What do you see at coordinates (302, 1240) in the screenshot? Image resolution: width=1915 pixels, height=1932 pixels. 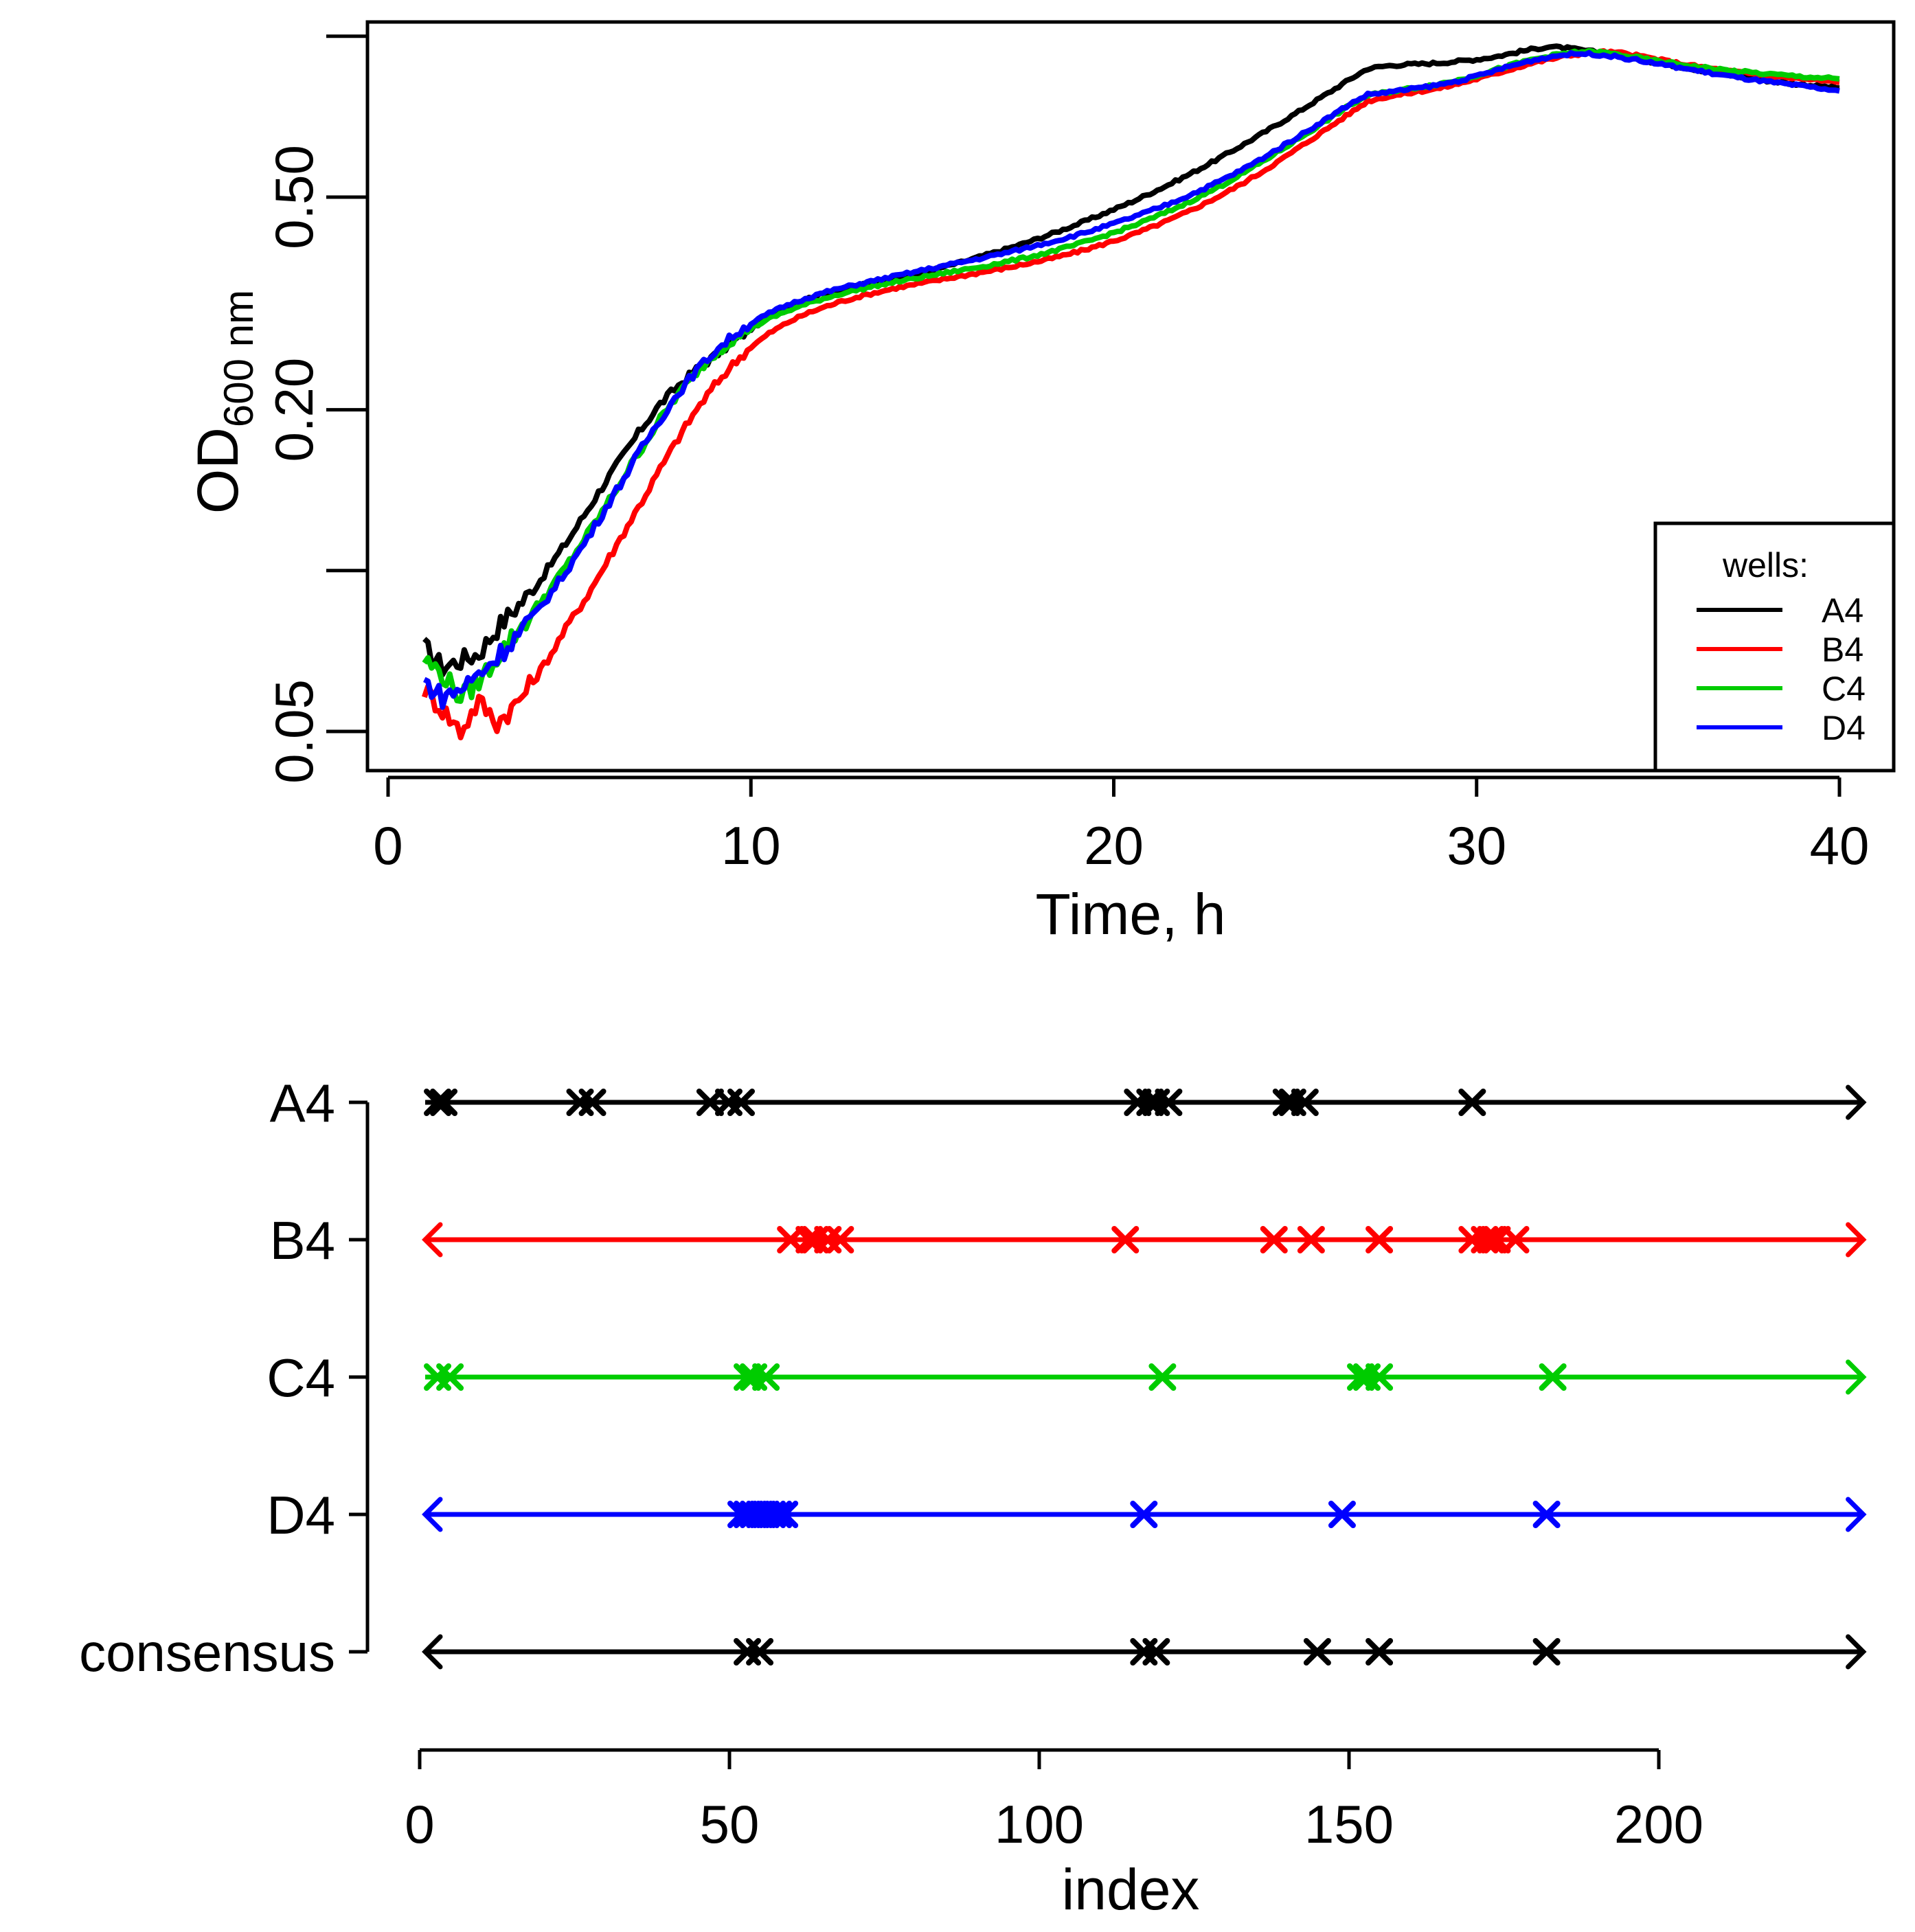 I see `track-label: B4` at bounding box center [302, 1240].